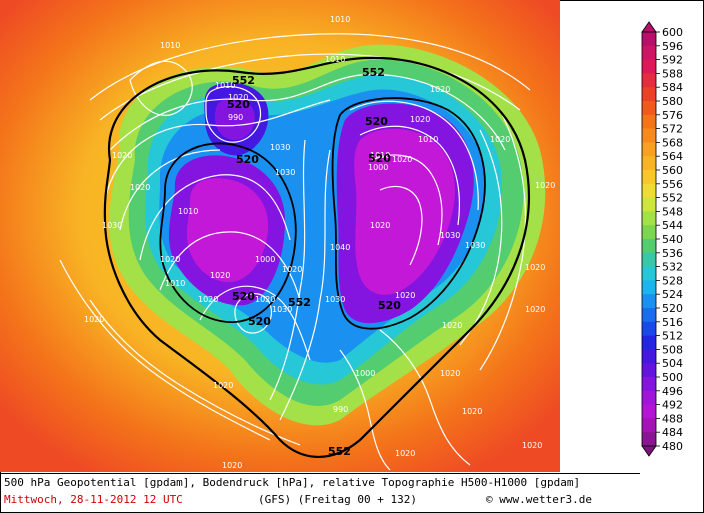  Describe the element at coordinates (672, 432) in the screenshot. I see `scale-label: 484` at that location.